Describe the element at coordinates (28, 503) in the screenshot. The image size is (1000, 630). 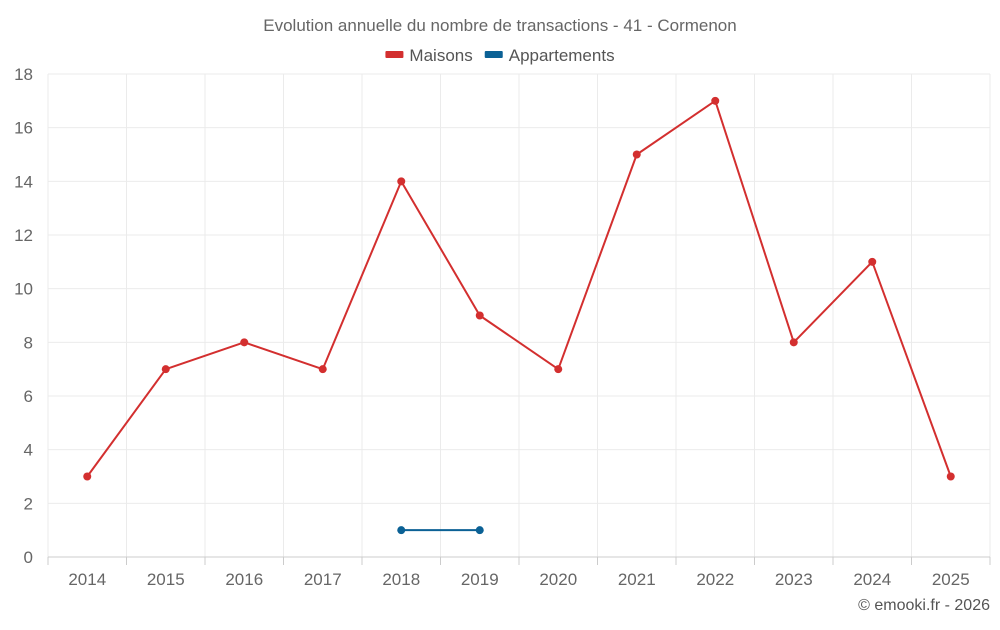
I see `y-tick-label: 2` at that location.